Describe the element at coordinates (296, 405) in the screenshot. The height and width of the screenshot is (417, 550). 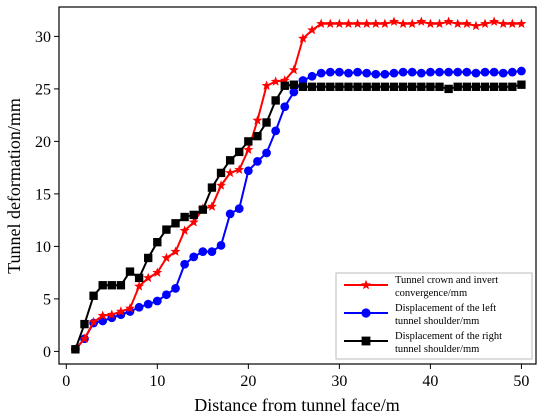
I see `x-axis-label: Distance from tunnel face/m` at that location.